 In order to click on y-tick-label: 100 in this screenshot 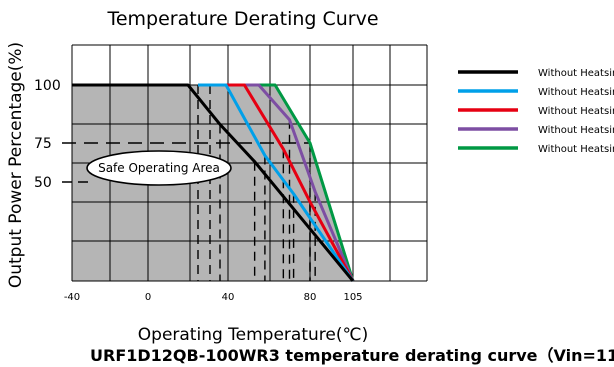, I will do `click(47, 86)`.